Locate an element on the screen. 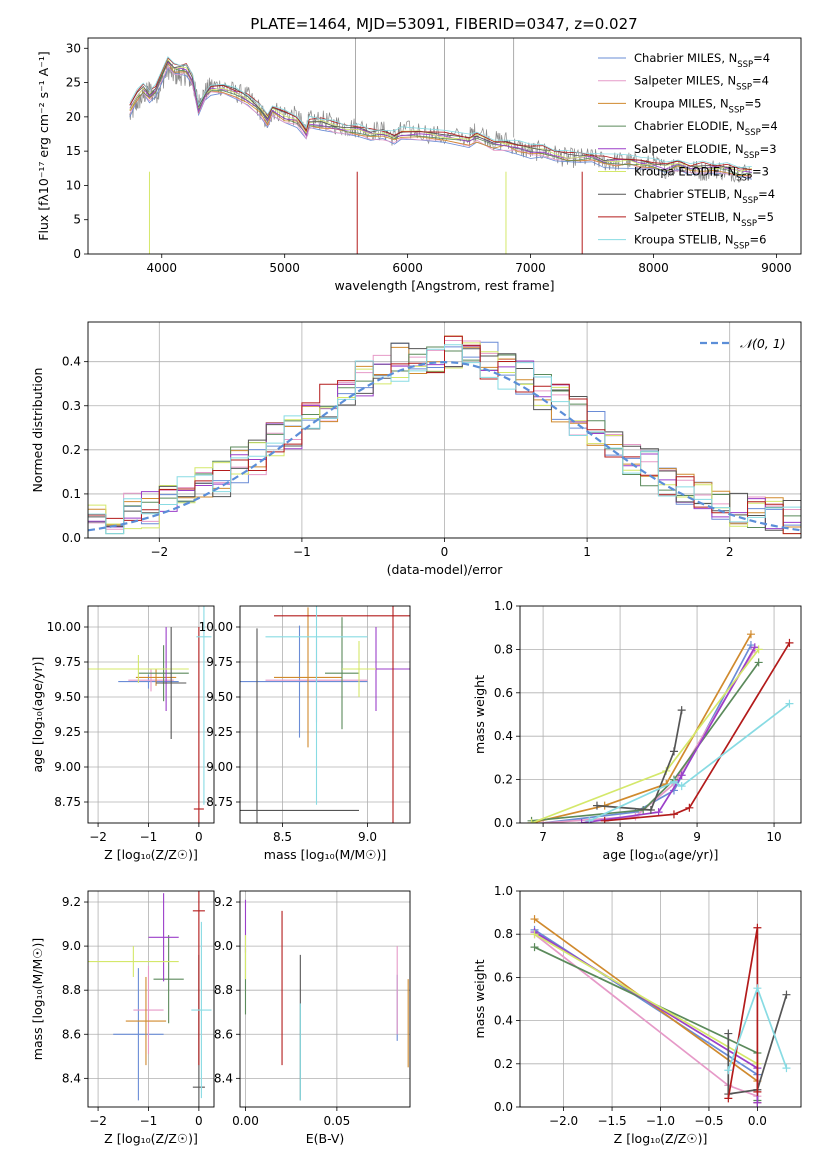 This screenshot has width=819, height=1170. x-axis-label: Z [log₁₀(Z/Z☉)] is located at coordinates (151, 1138).